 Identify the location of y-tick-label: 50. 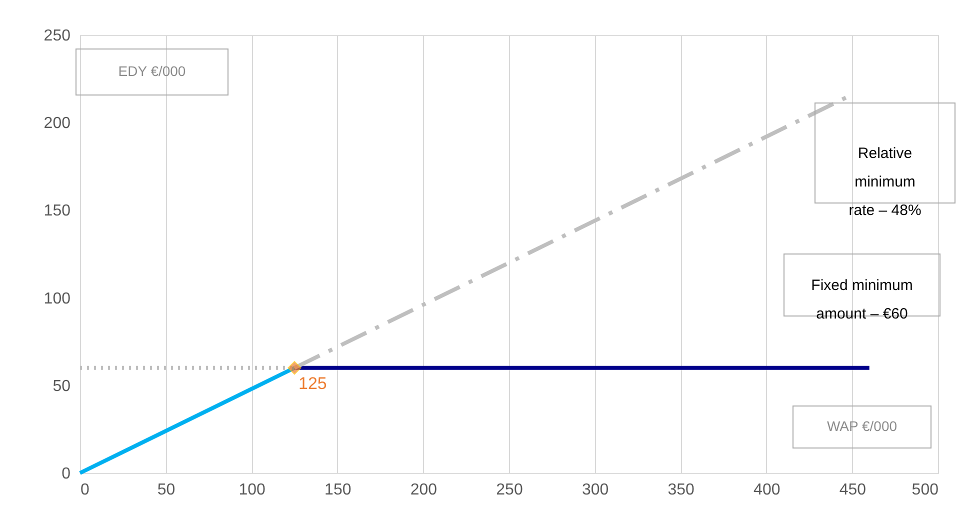
(61, 386).